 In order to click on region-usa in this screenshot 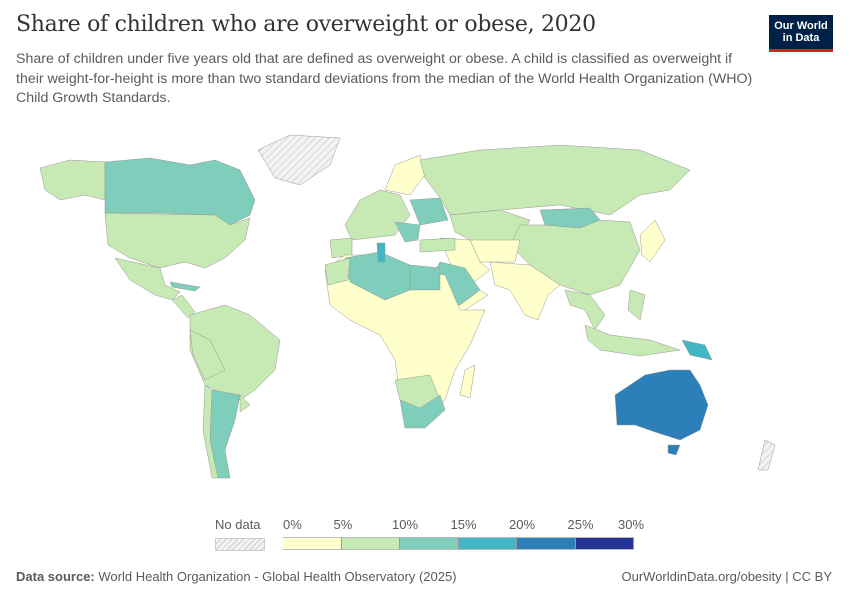, I will do `click(177, 240)`.